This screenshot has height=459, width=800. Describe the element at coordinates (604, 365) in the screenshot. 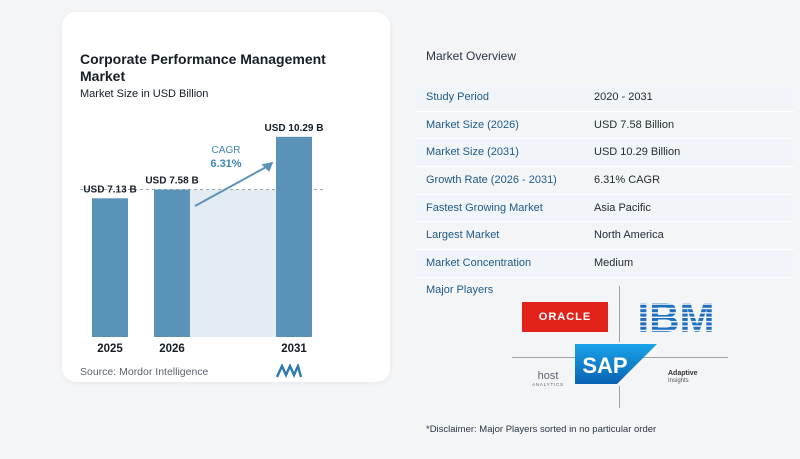

I see `sap-logo-text: SAP` at that location.